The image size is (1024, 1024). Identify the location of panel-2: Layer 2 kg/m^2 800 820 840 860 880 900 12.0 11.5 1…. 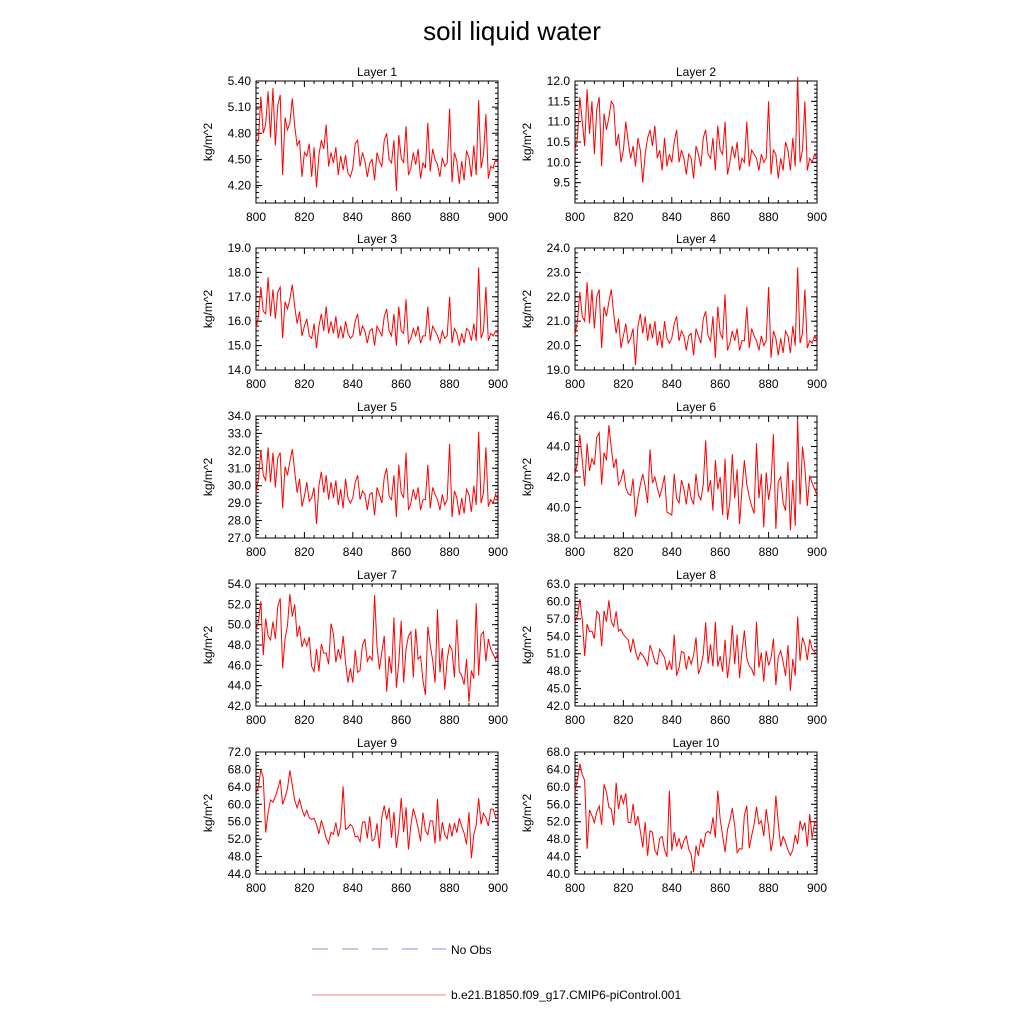
(673, 144).